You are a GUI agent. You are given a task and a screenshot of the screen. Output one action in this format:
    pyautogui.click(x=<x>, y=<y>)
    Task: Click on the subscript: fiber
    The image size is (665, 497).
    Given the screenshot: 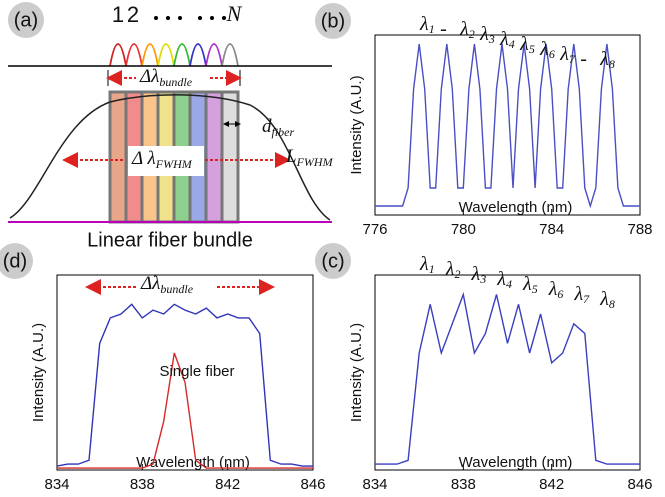 What is the action you would take?
    pyautogui.click(x=283, y=132)
    